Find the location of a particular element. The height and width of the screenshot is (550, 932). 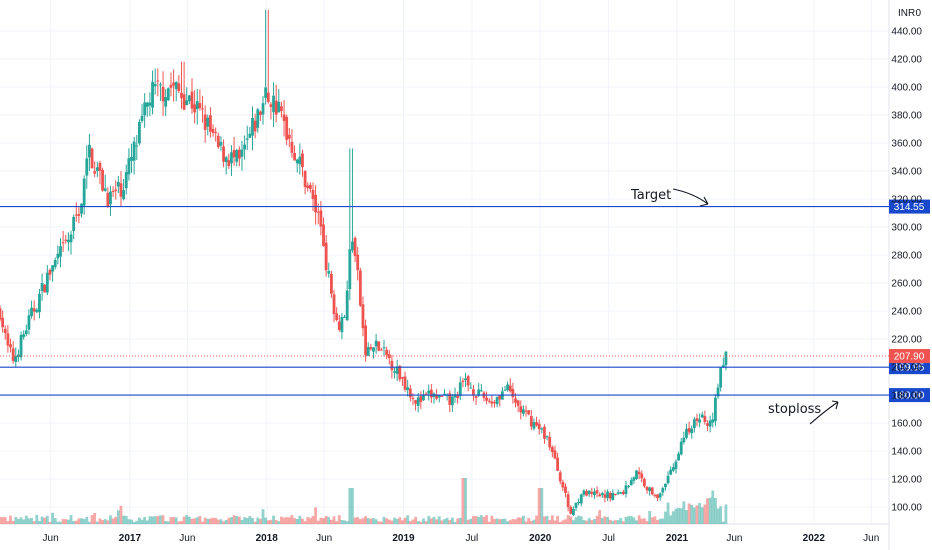

x-tick-label: Jul is located at coordinates (608, 538).